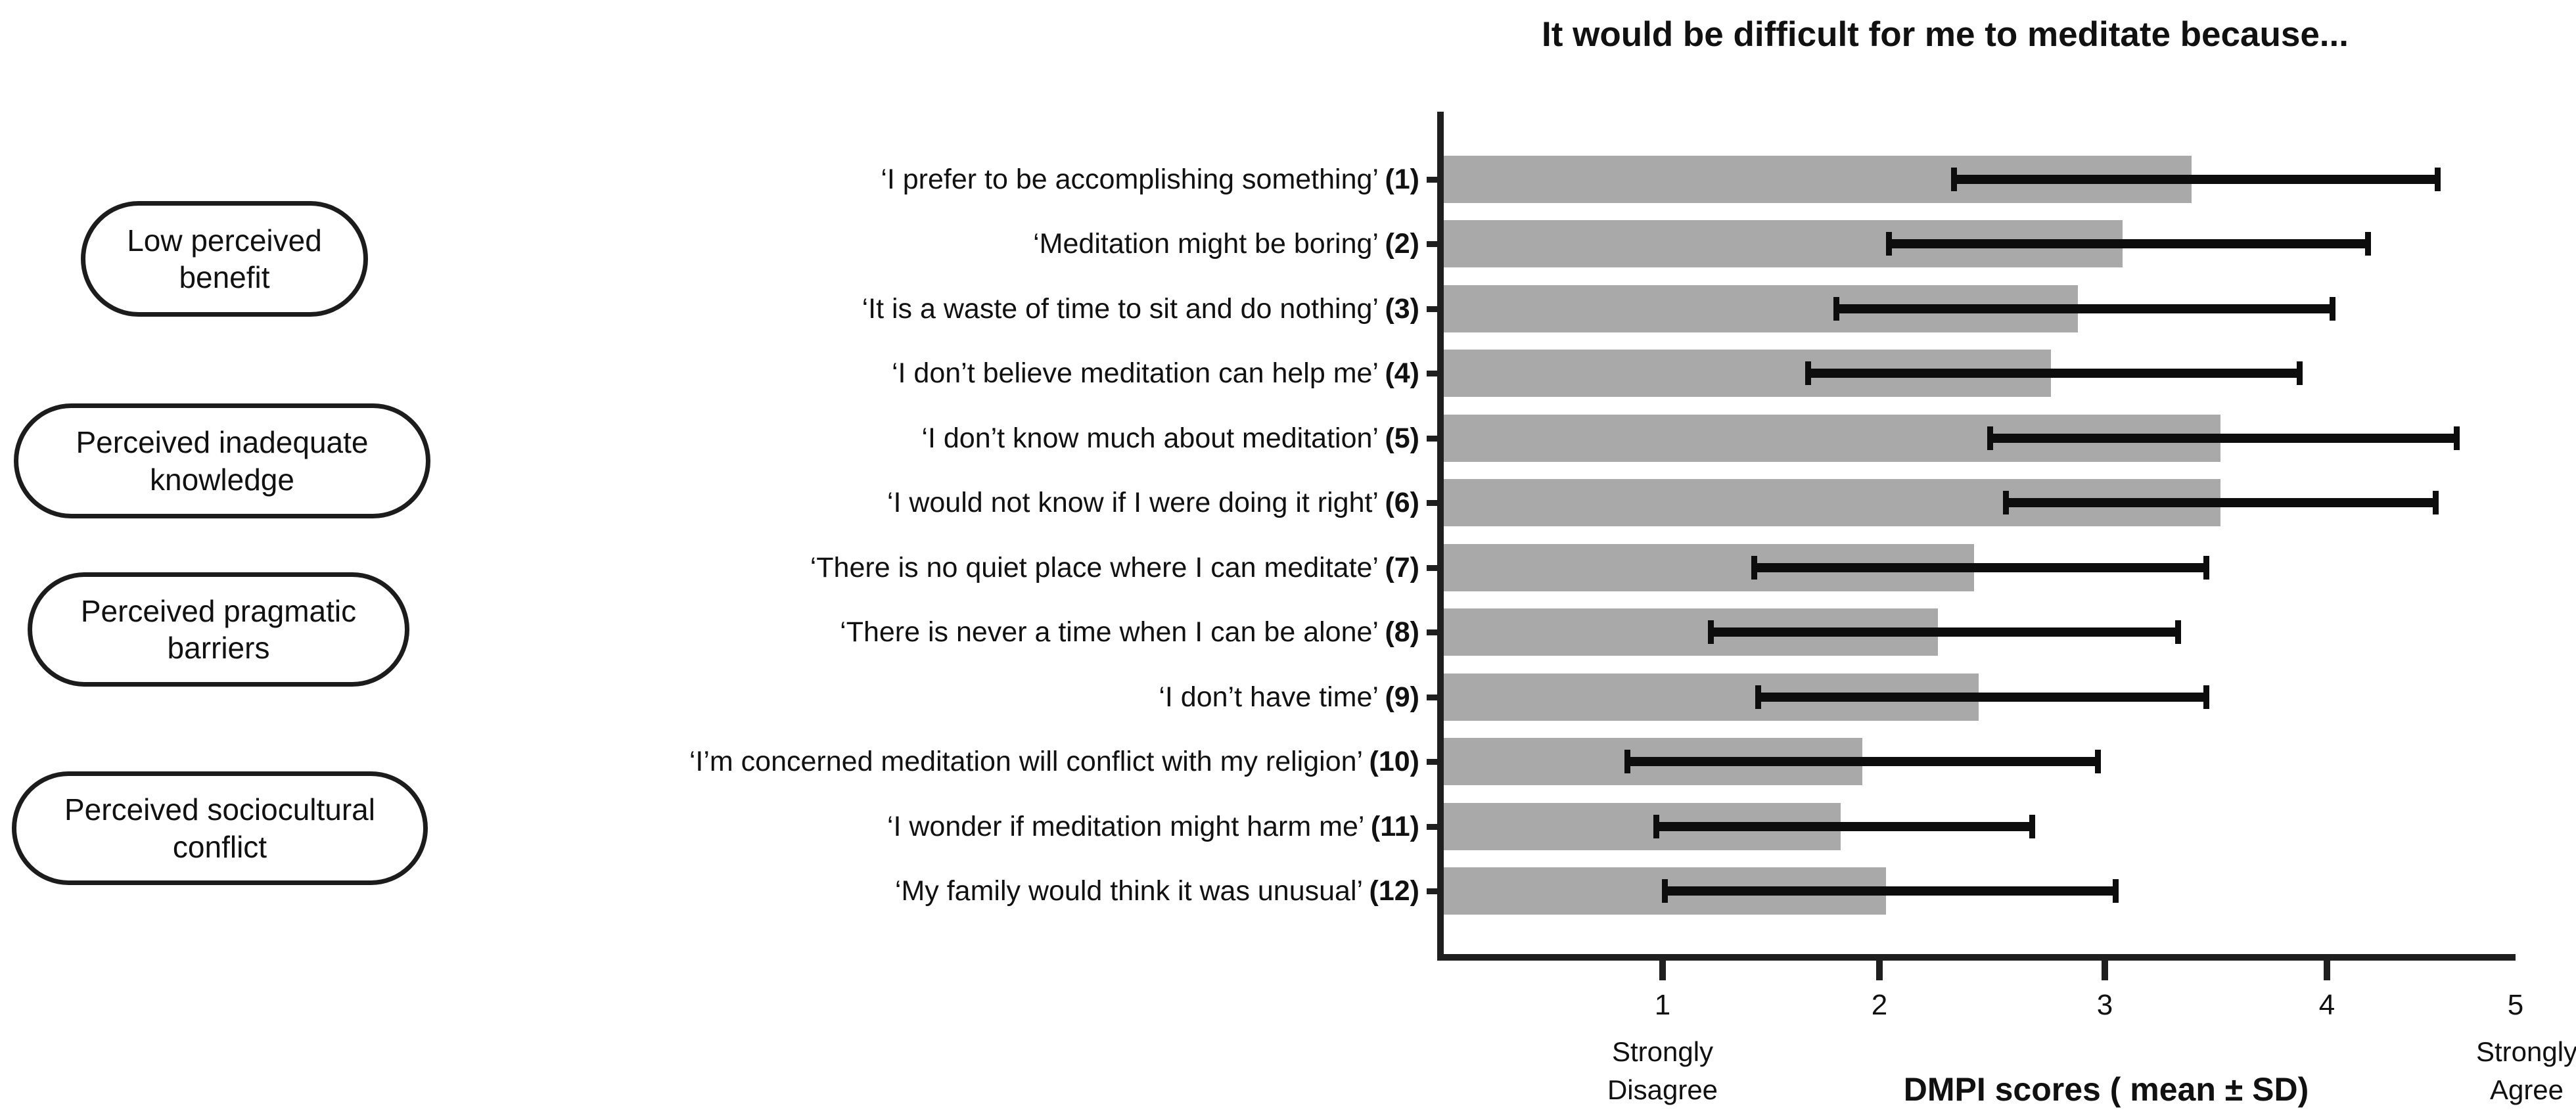 Image resolution: width=2576 pixels, height=1117 pixels. What do you see at coordinates (1394, 826) in the screenshot?
I see `bar-label-number: (11)` at bounding box center [1394, 826].